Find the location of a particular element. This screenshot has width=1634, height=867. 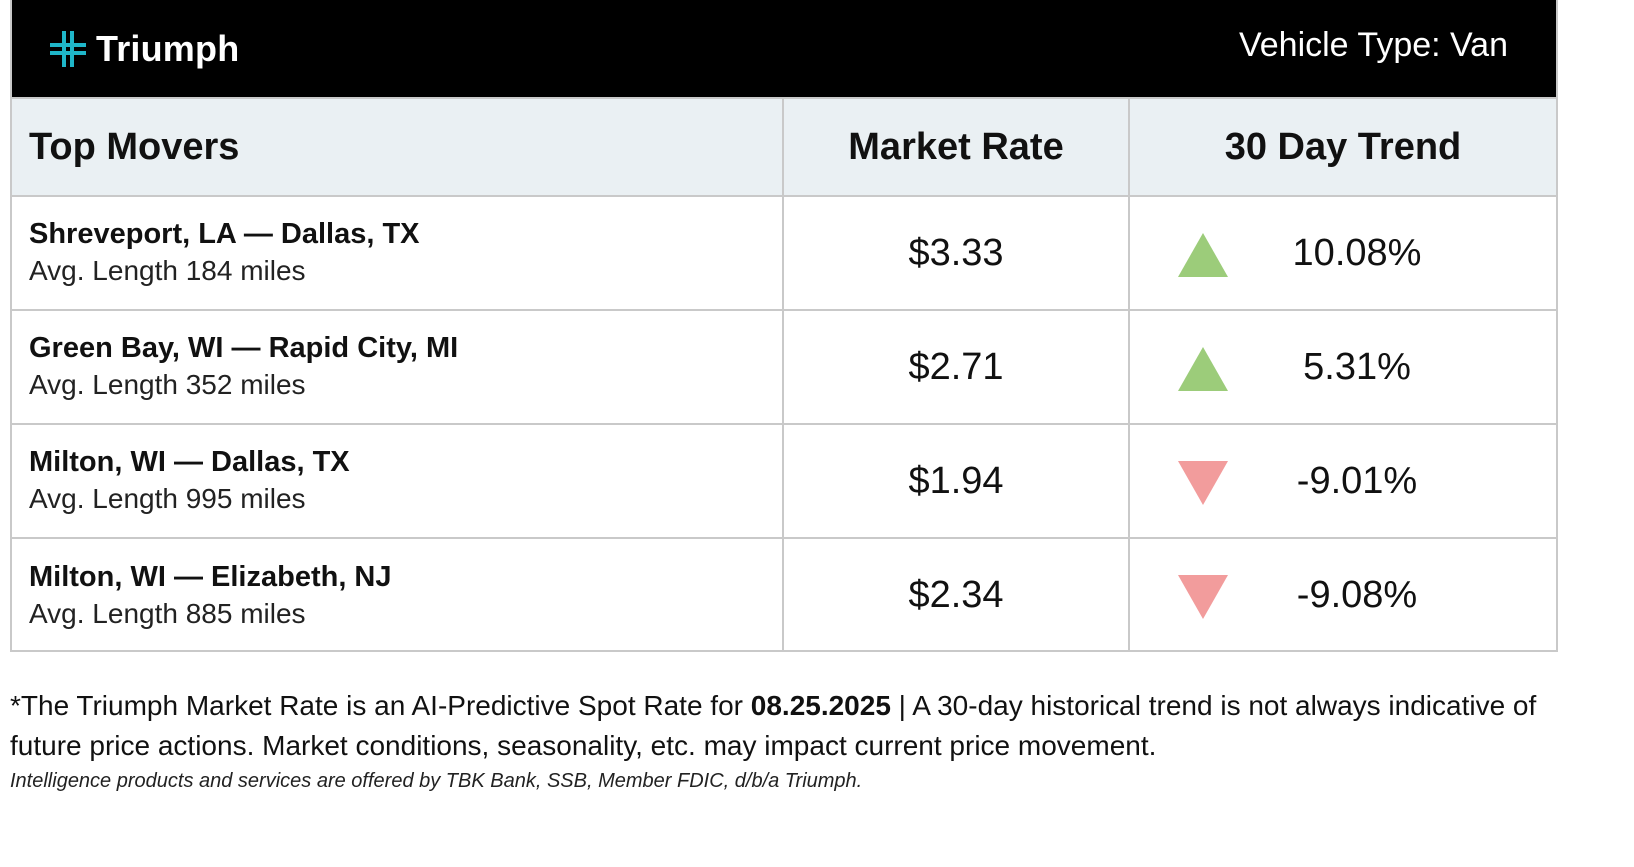

lane-length: Avg. Length 352 miles is located at coordinates (167, 384).